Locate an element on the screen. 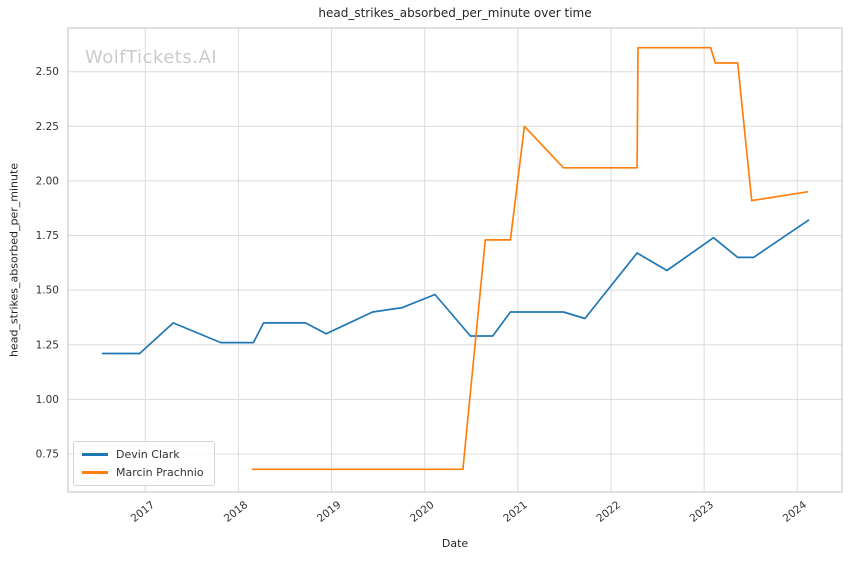 The image size is (852, 561). x-tick-label: 2024 is located at coordinates (795, 512).